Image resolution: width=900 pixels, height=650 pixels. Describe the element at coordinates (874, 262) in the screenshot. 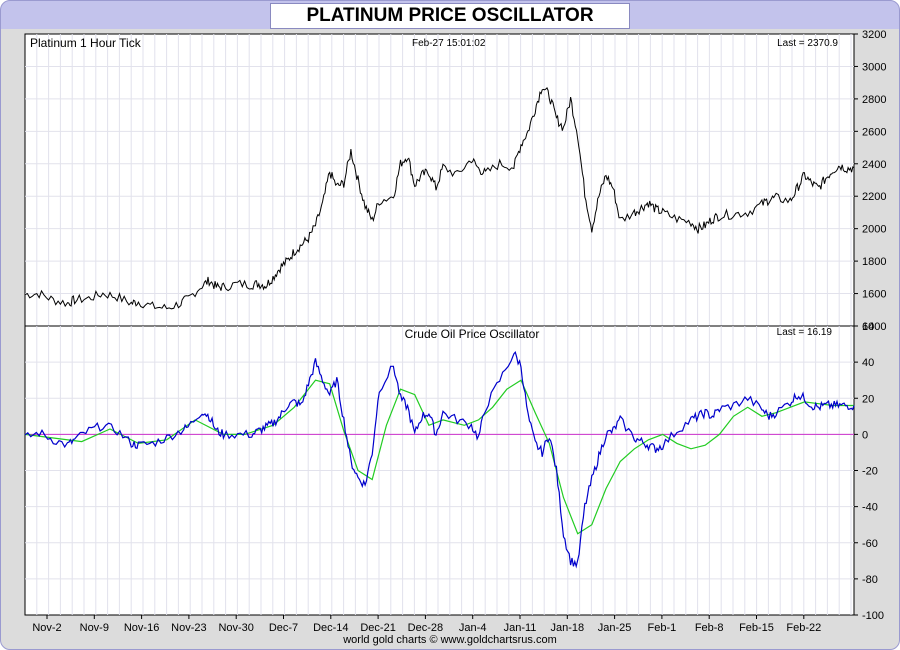

I see `price-tick-label: 1800` at that location.